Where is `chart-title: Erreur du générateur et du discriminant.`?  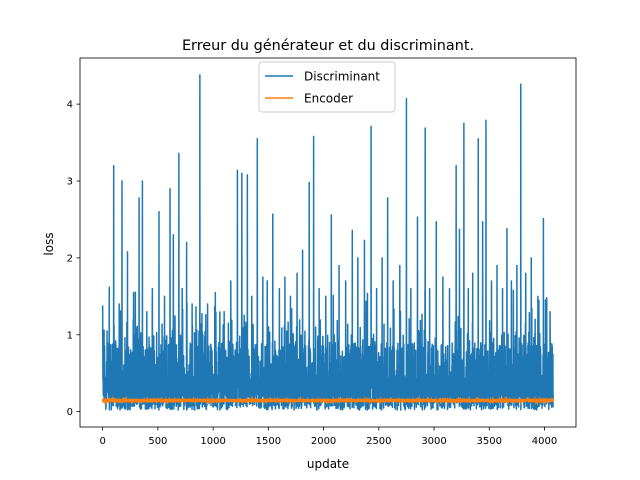
chart-title: Erreur du générateur et du discriminant. is located at coordinates (328, 46).